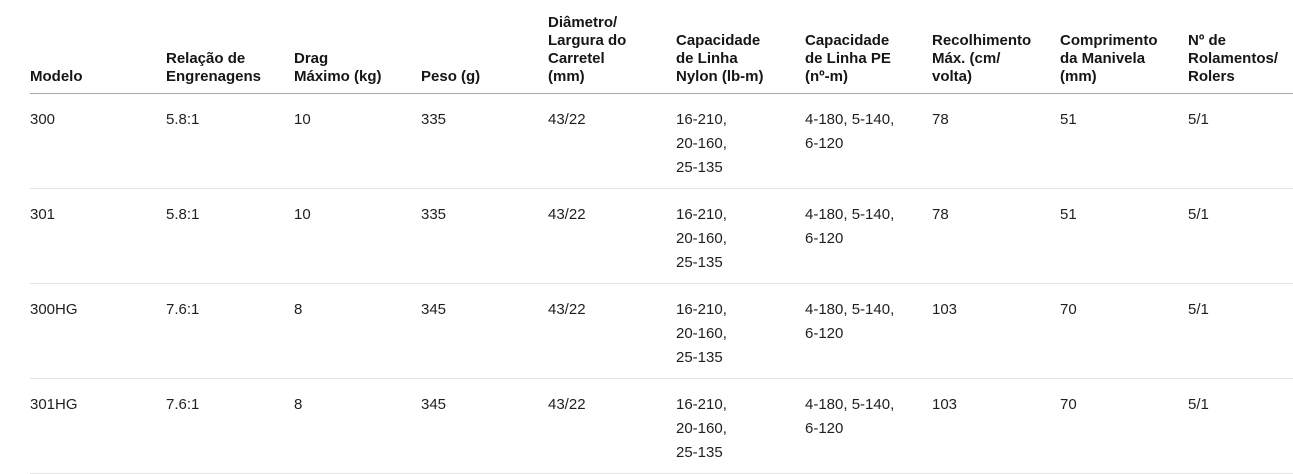 The width and height of the screenshot is (1293, 474). Describe the element at coordinates (740, 51) in the screenshot. I see `column-header-capacidade-linha-nylon: Capacidade de Linha Nylon (lb-m)` at that location.